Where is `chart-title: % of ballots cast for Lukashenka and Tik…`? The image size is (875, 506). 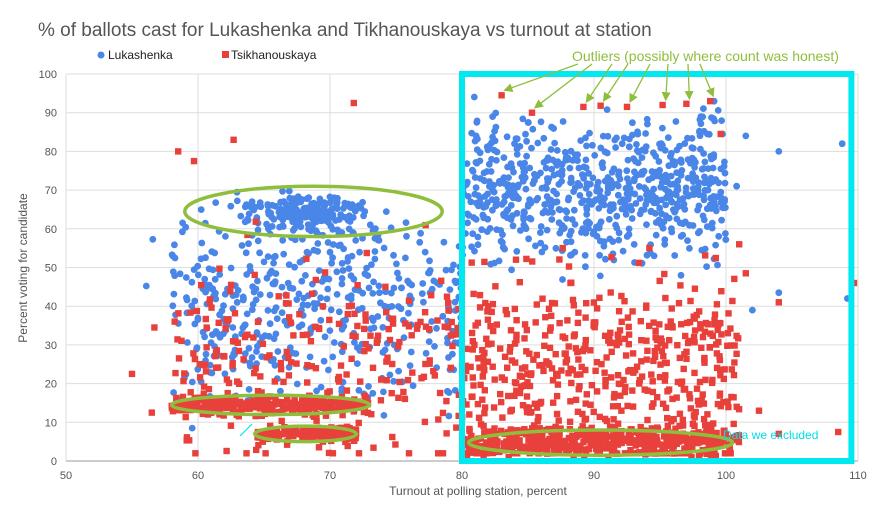
chart-title: % of ballots cast for Lukashenka and Tik… is located at coordinates (345, 30).